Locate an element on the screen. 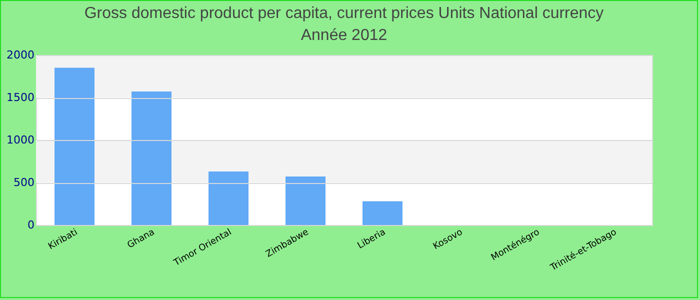 This screenshot has width=700, height=300. y-tick-label: 1000 is located at coordinates (20, 140).